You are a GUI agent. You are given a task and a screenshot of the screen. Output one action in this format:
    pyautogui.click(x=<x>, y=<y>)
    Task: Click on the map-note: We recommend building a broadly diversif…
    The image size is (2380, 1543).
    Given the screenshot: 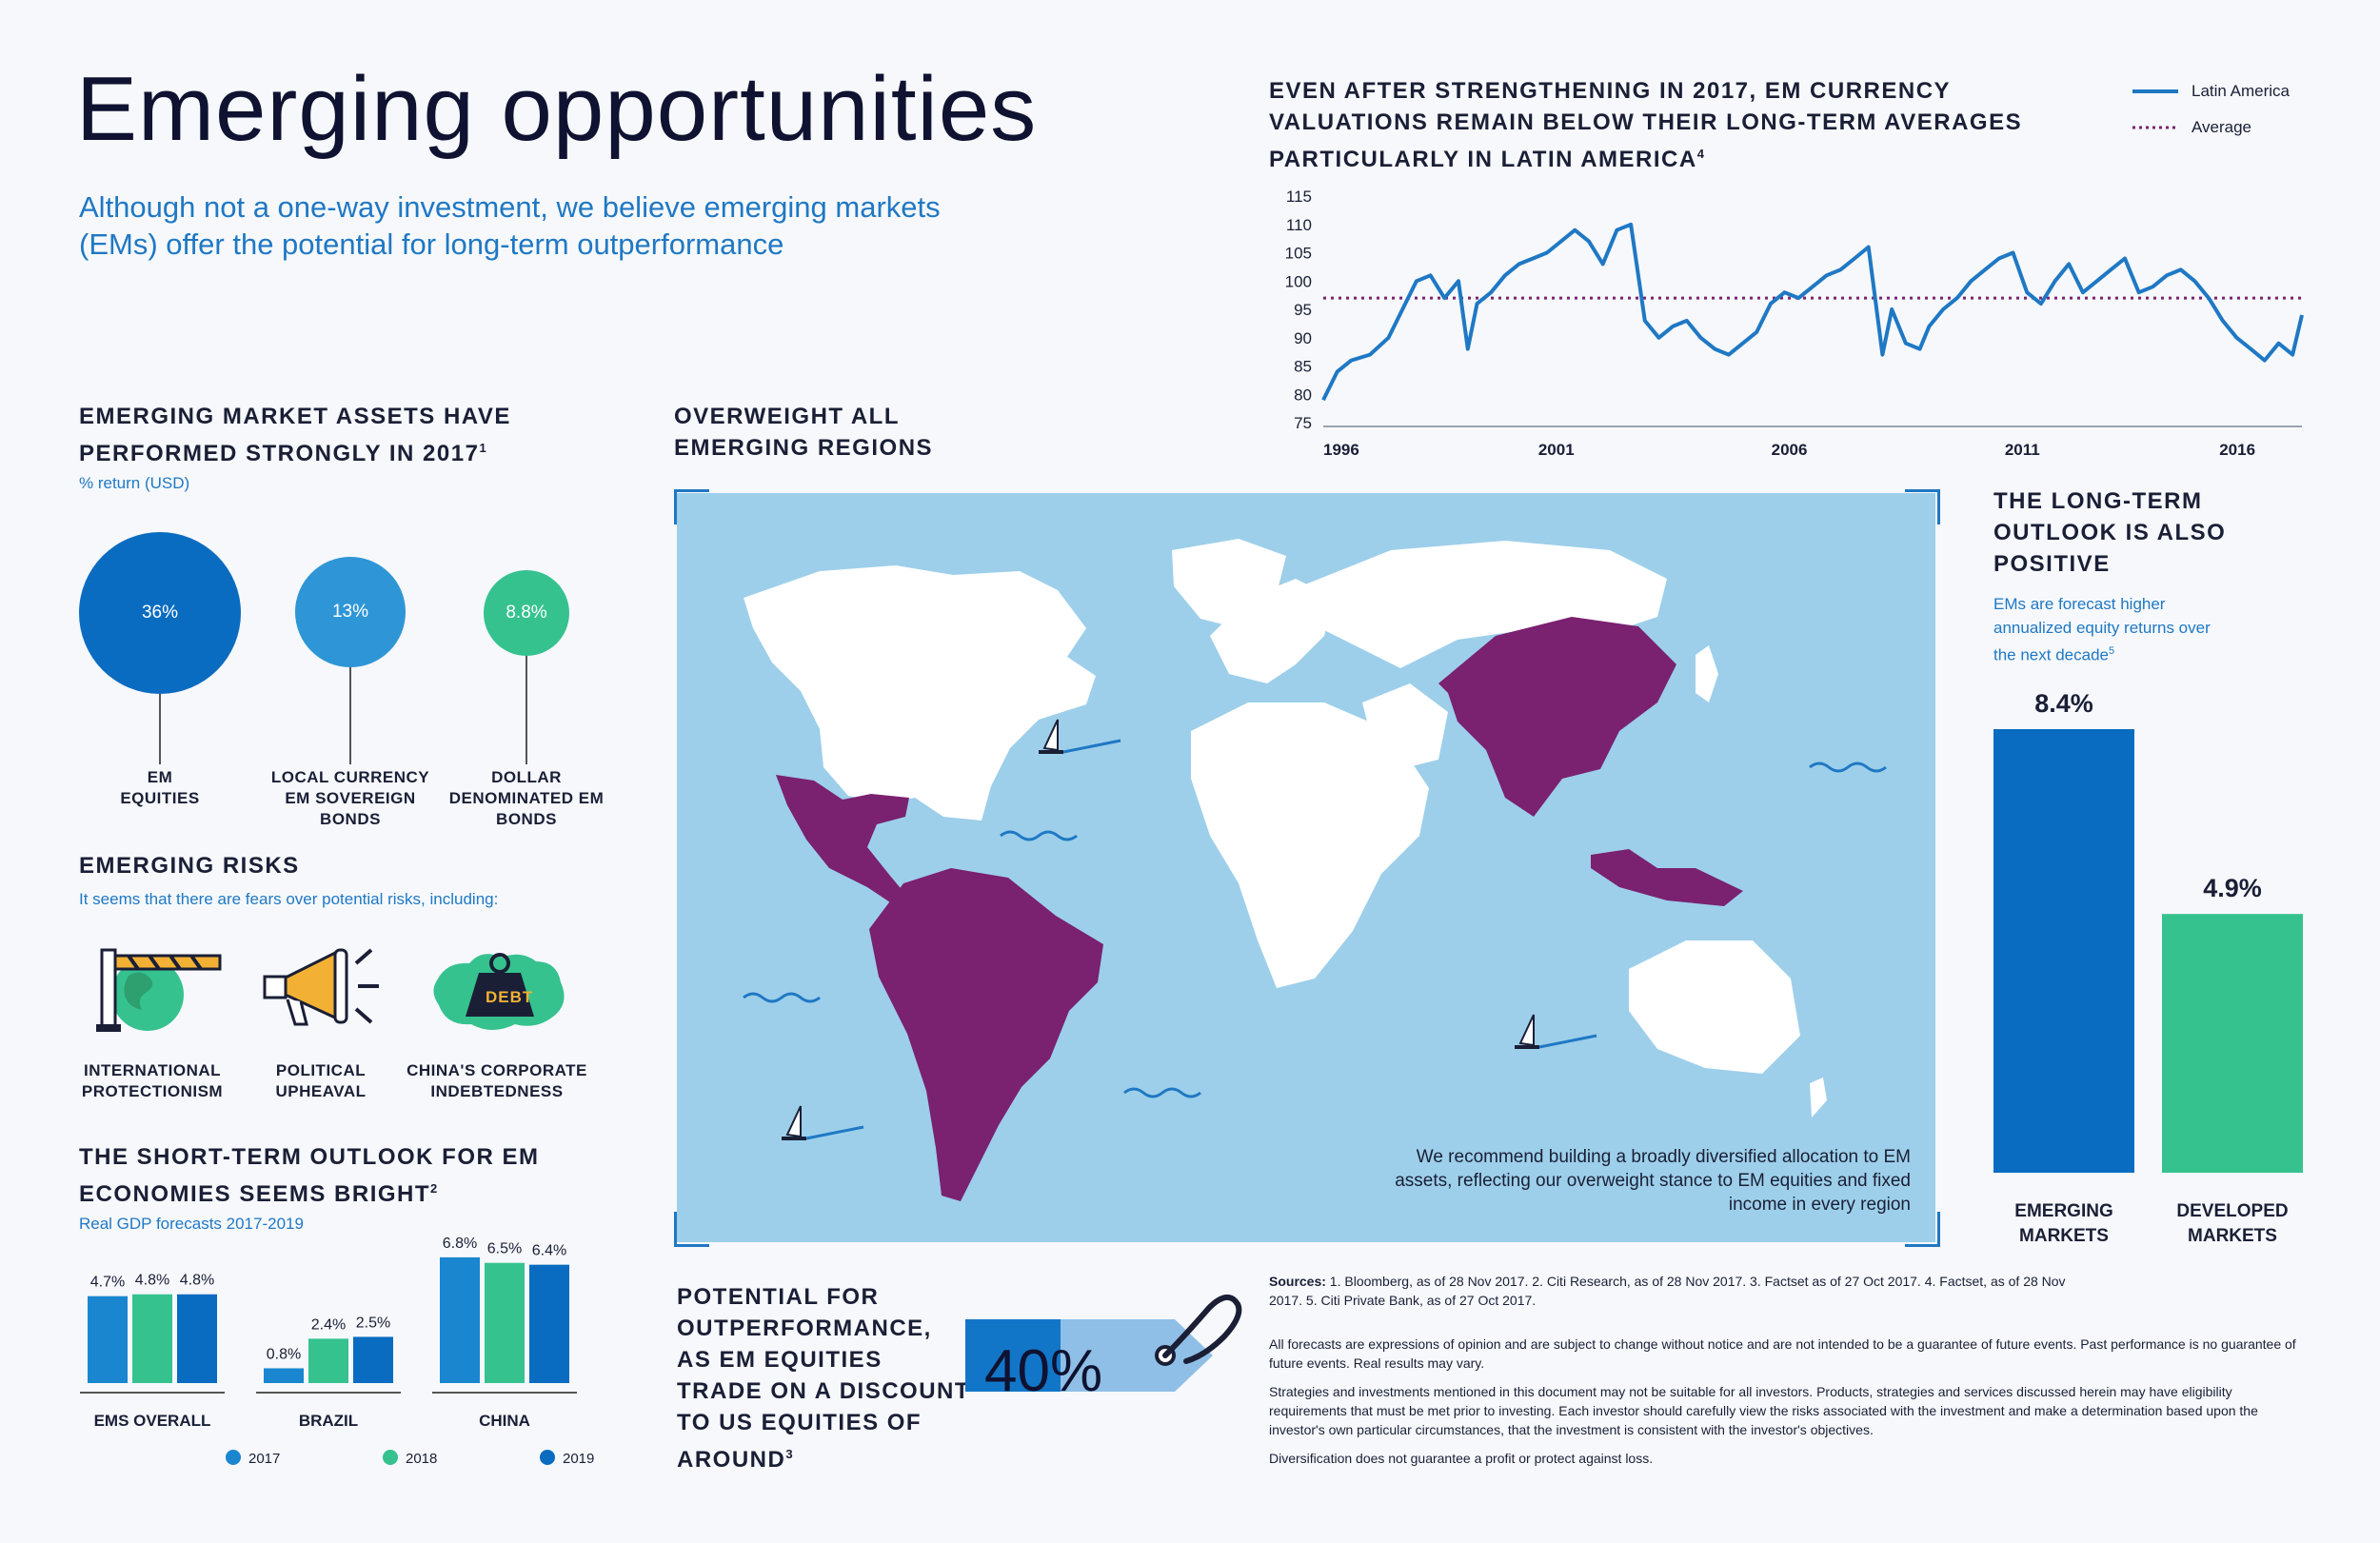 What is the action you would take?
    pyautogui.click(x=1653, y=1181)
    